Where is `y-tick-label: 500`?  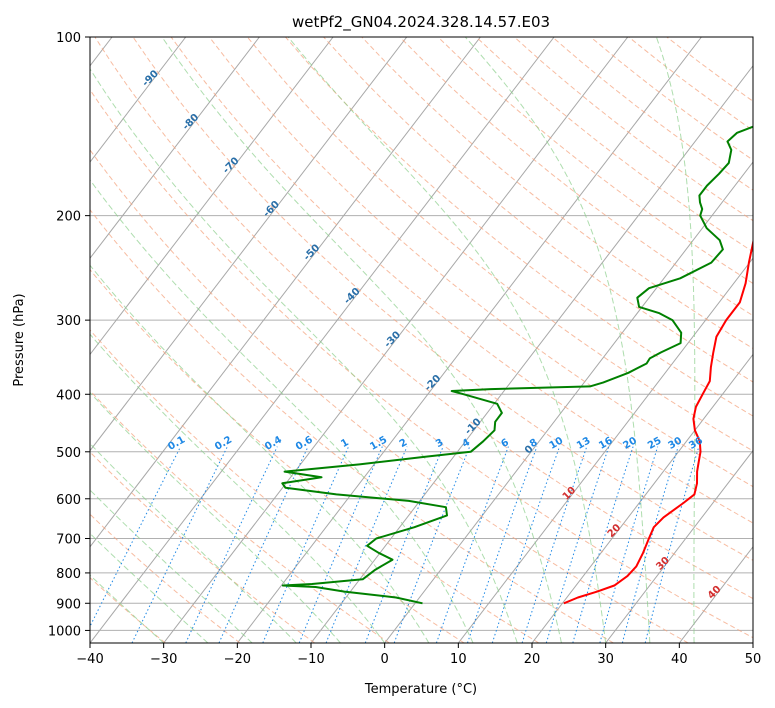 y-tick-label: 500 is located at coordinates (68, 453).